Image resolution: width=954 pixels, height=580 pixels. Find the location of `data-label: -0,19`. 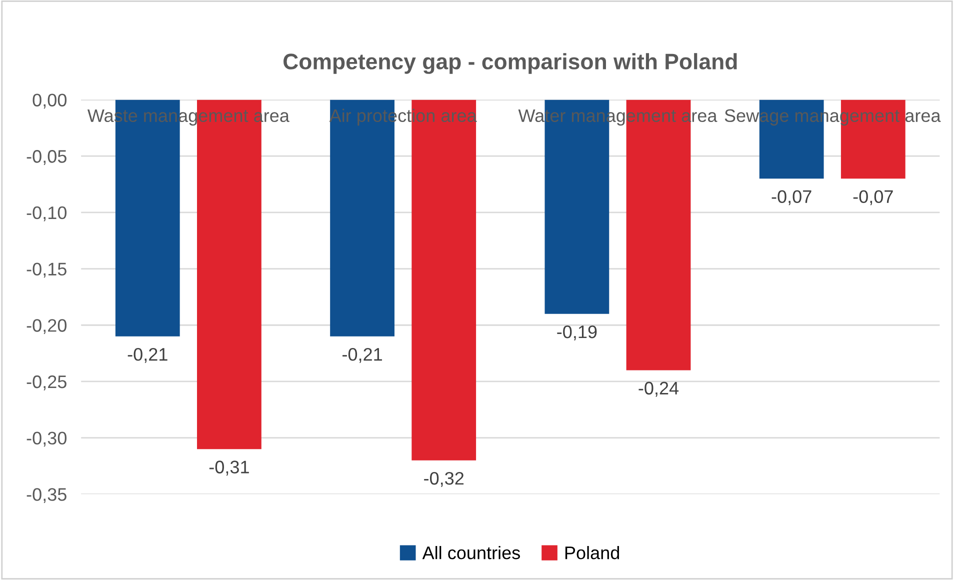

data-label: -0,19 is located at coordinates (577, 332).